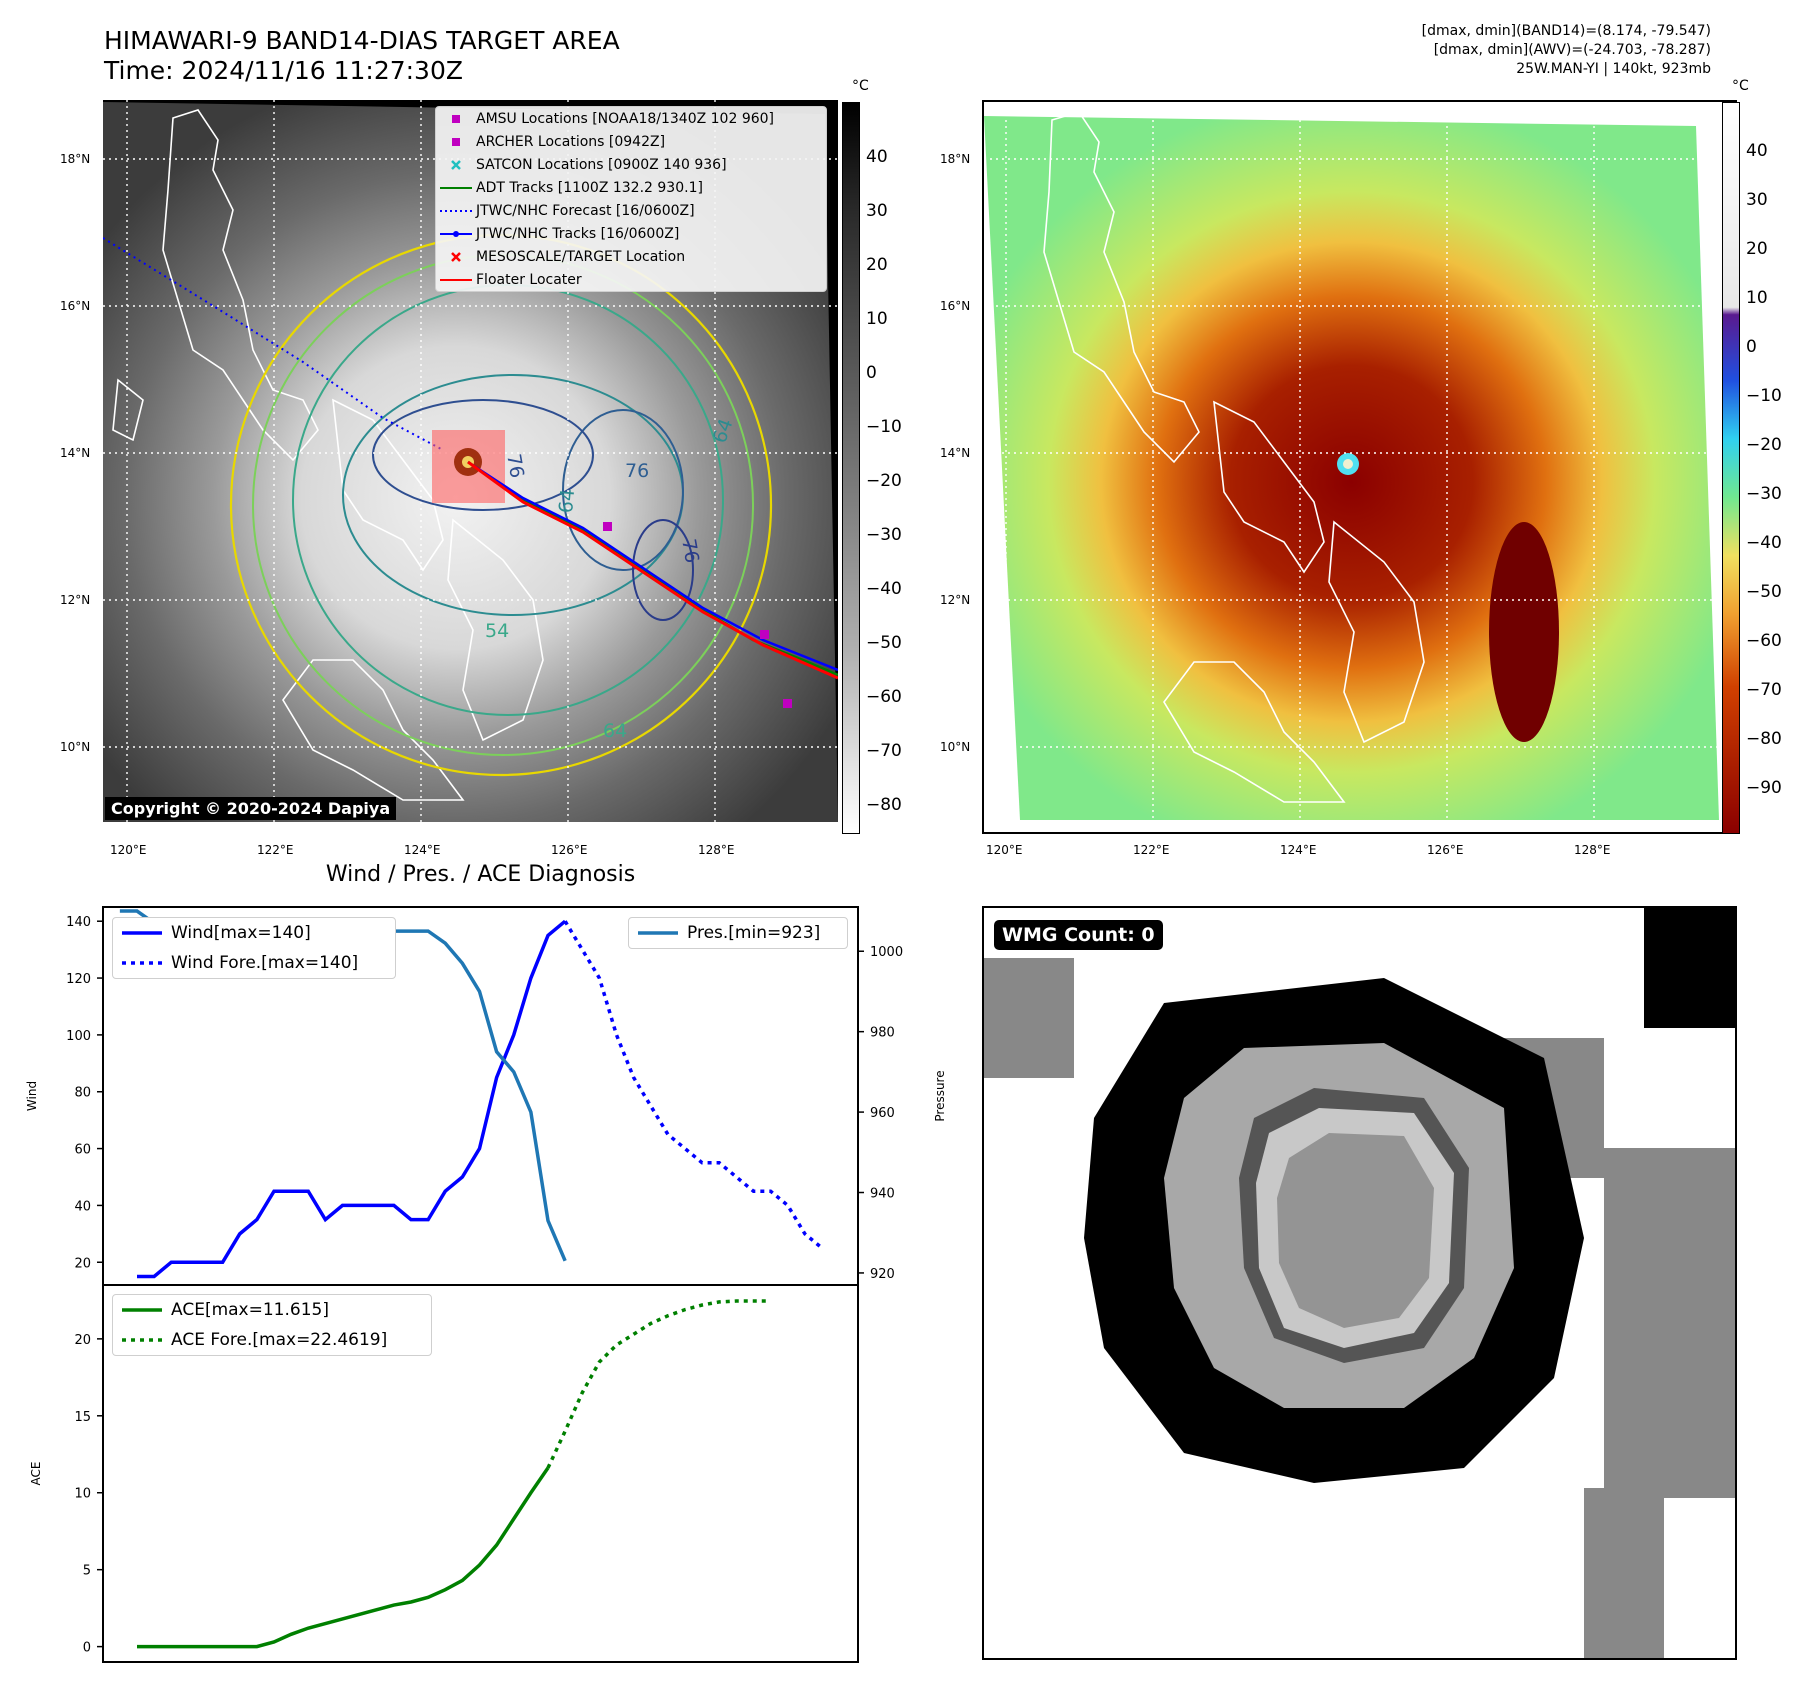  I want to click on wind-ytick-label: 20, so click(82, 1263).